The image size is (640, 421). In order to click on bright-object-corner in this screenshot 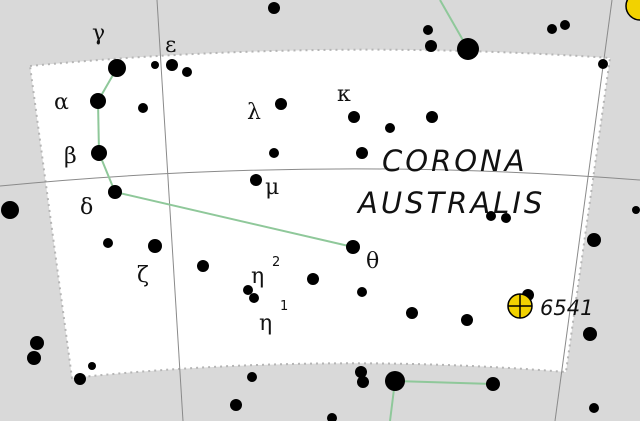, I will do `click(632, 10)`.